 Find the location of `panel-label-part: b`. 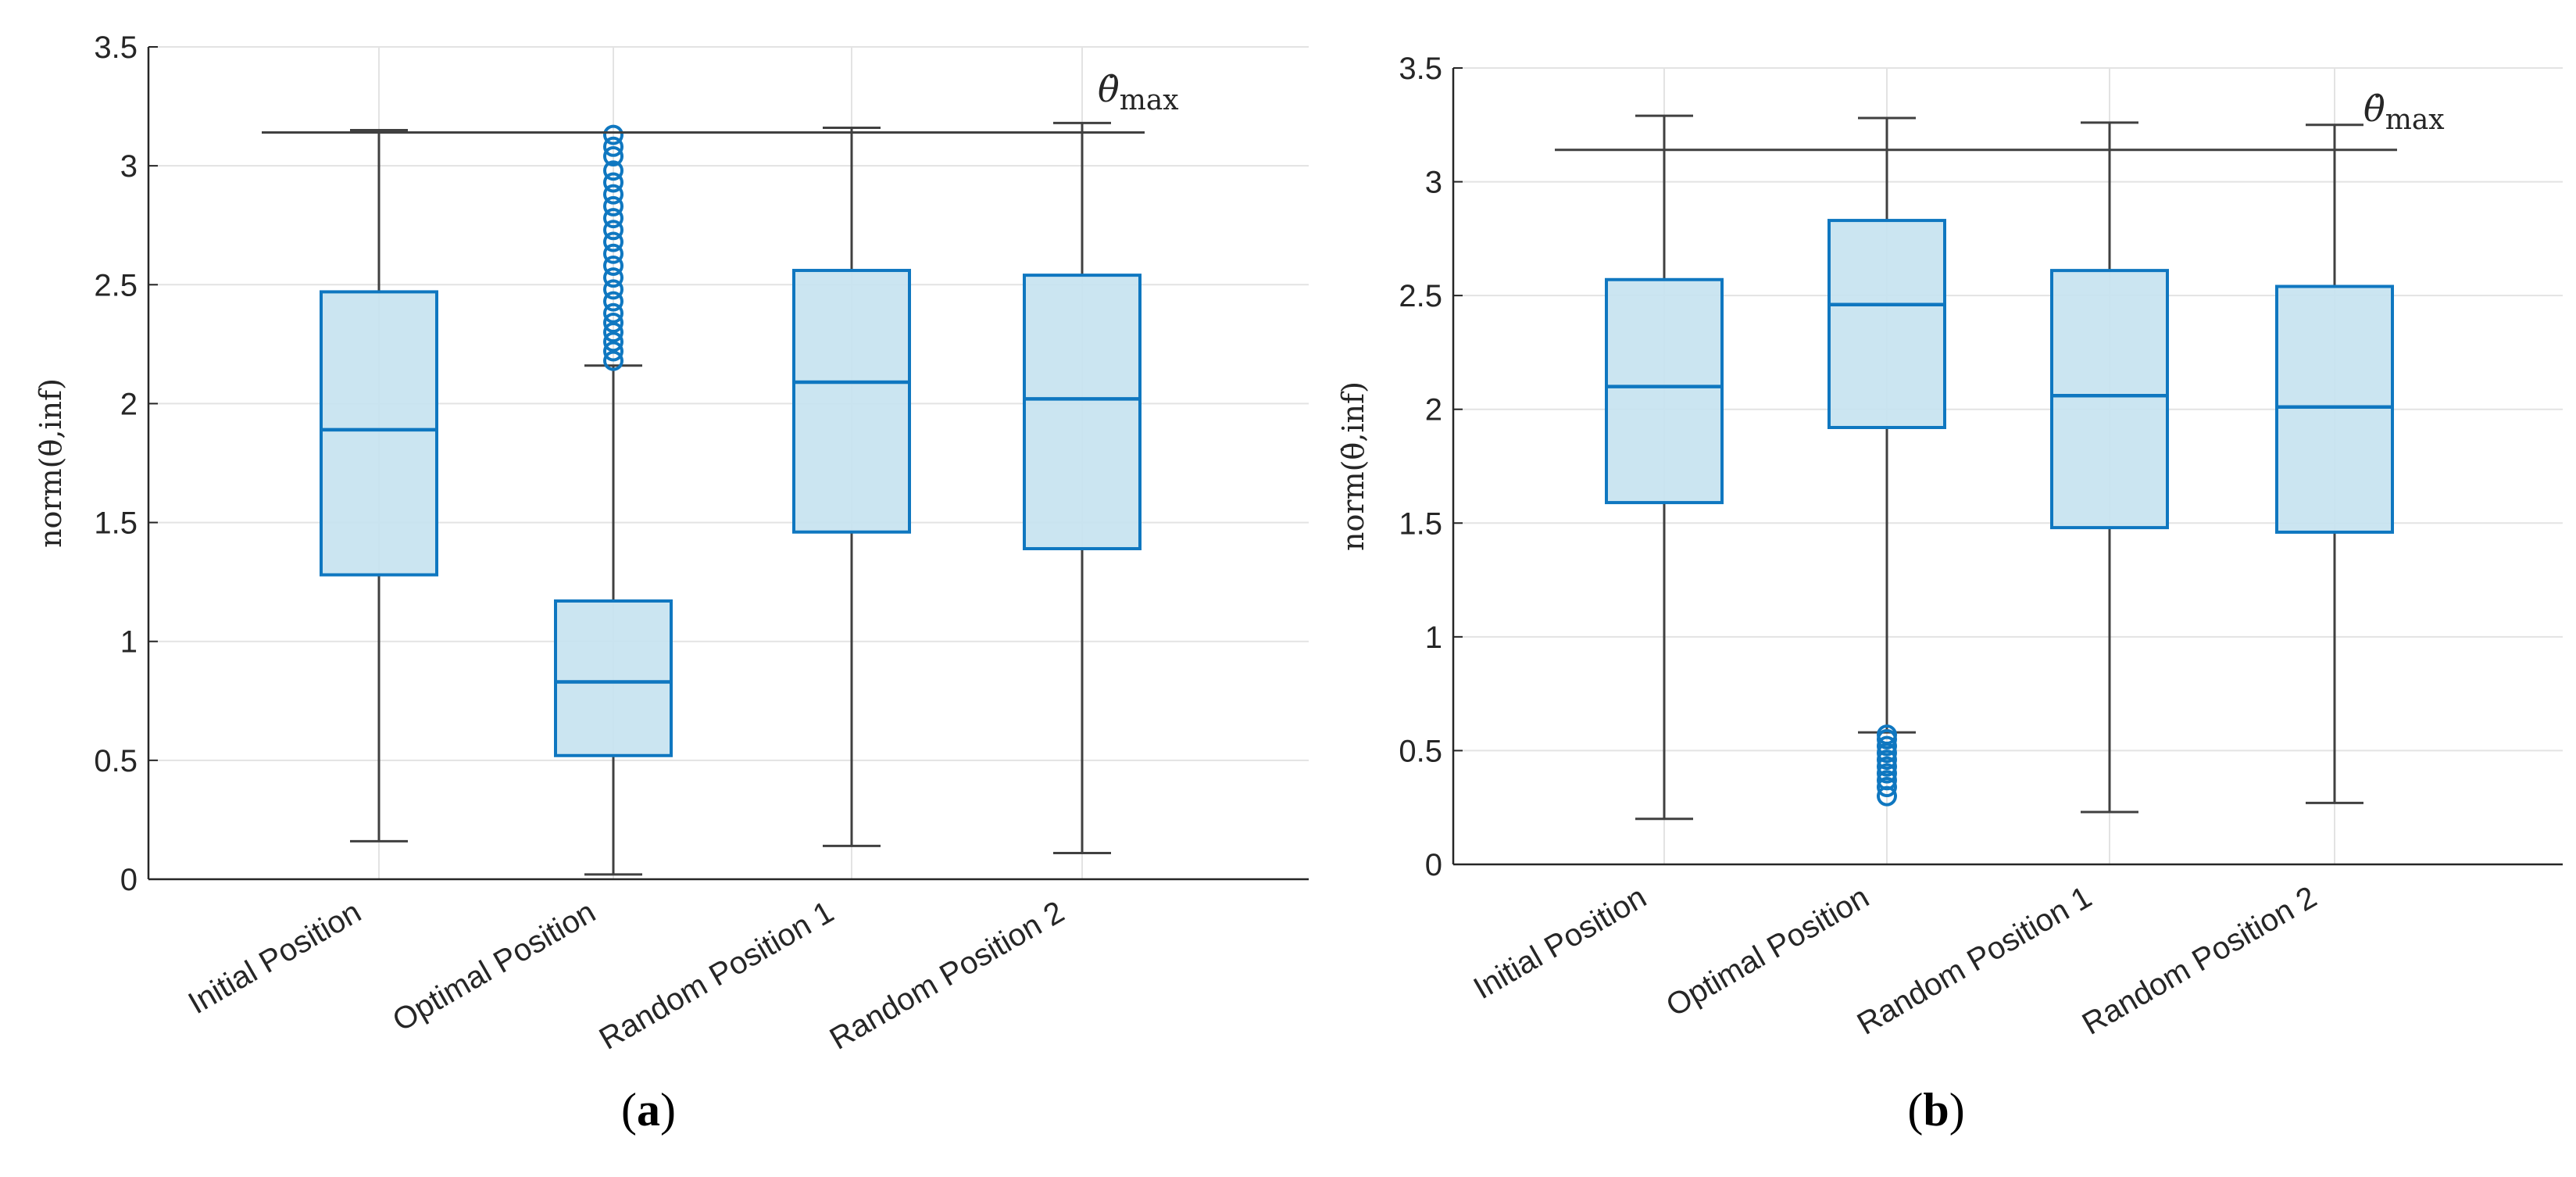

panel-label-part: b is located at coordinates (1936, 1110).